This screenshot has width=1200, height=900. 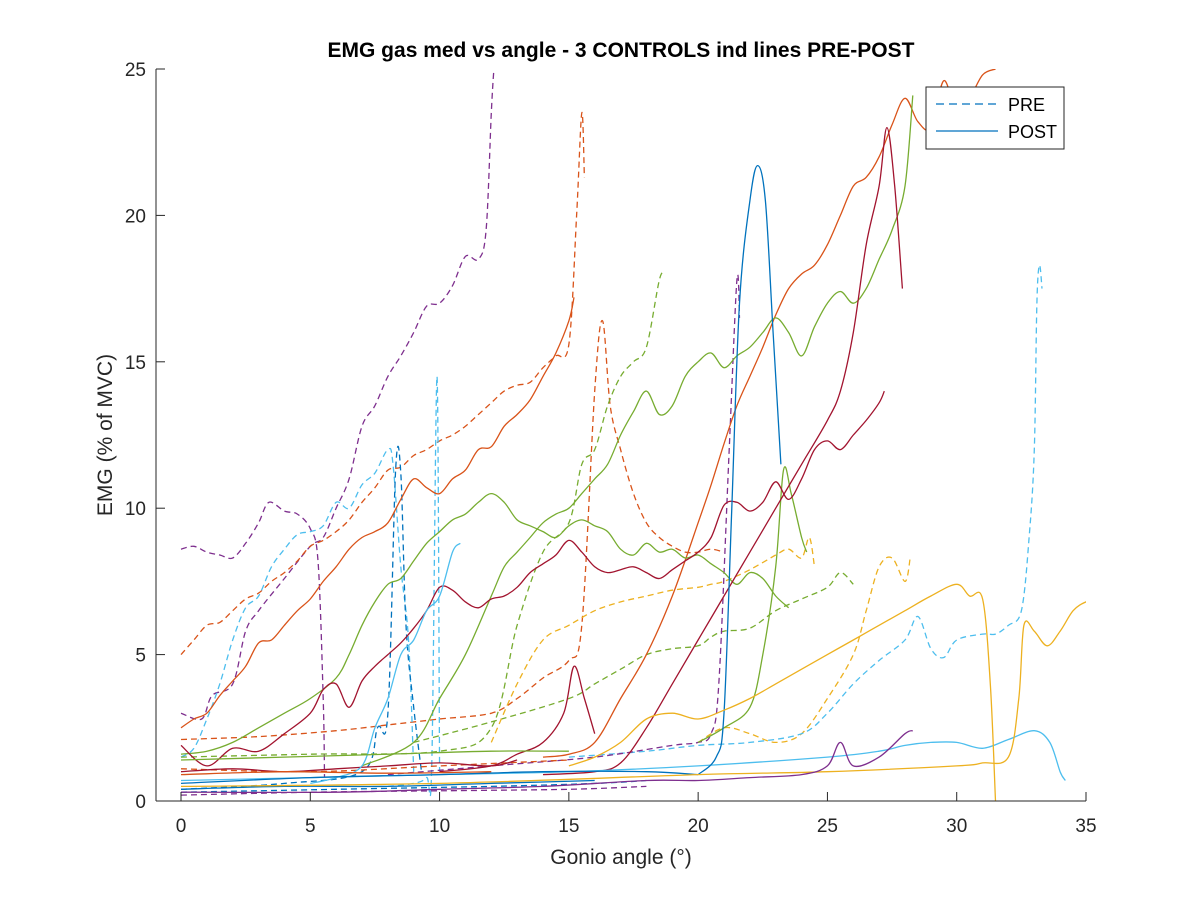 What do you see at coordinates (1026, 105) in the screenshot?
I see `legend-label-pre: PRE` at bounding box center [1026, 105].